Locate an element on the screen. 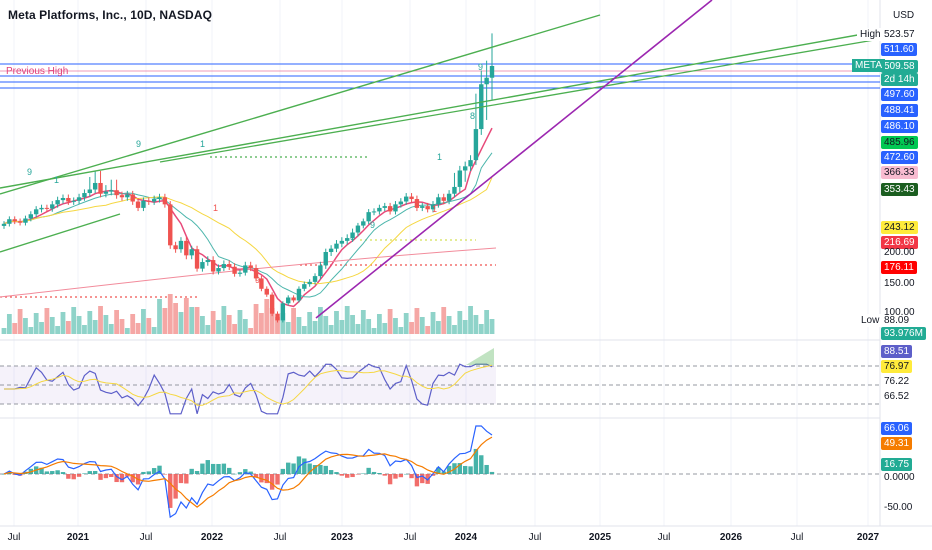  price-axis-label: 486.10 is located at coordinates (899, 126).